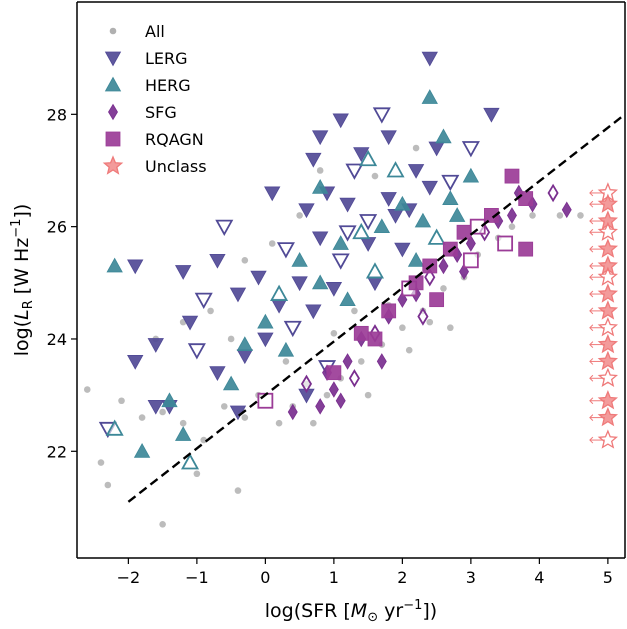  Describe the element at coordinates (154, 99) in the screenshot. I see `legend: All LERG HERG SFG RQAGN Unclass` at that location.